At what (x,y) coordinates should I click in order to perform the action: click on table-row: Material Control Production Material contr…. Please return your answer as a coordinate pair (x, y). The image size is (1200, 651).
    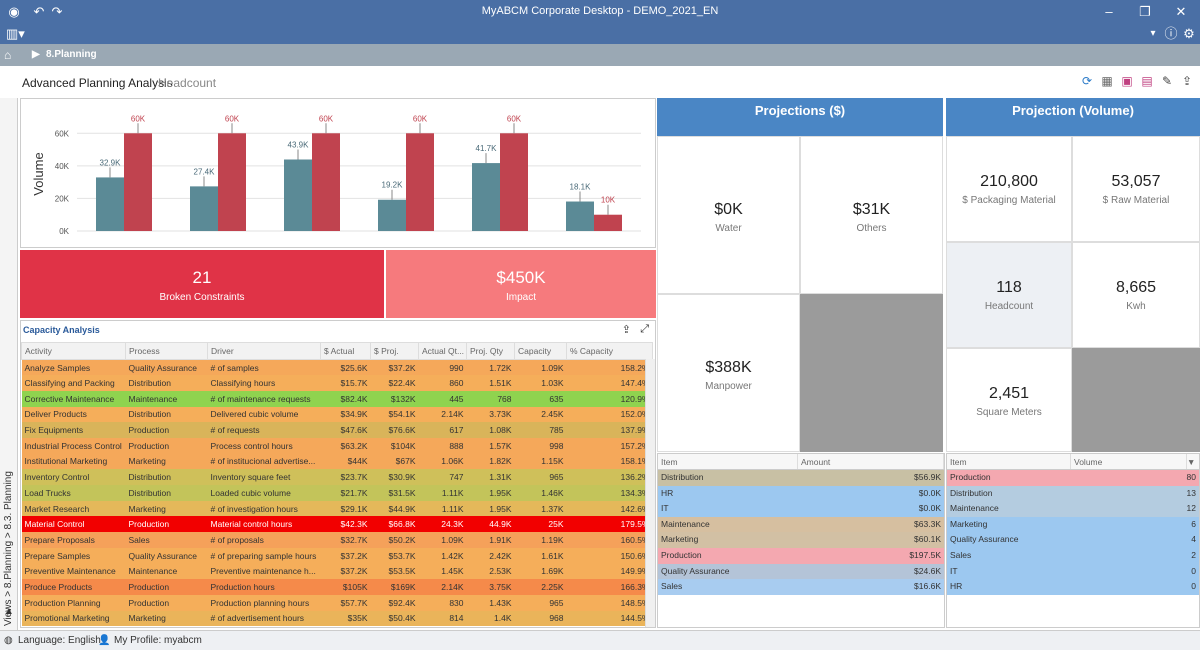
    Looking at the image, I should click on (337, 524).